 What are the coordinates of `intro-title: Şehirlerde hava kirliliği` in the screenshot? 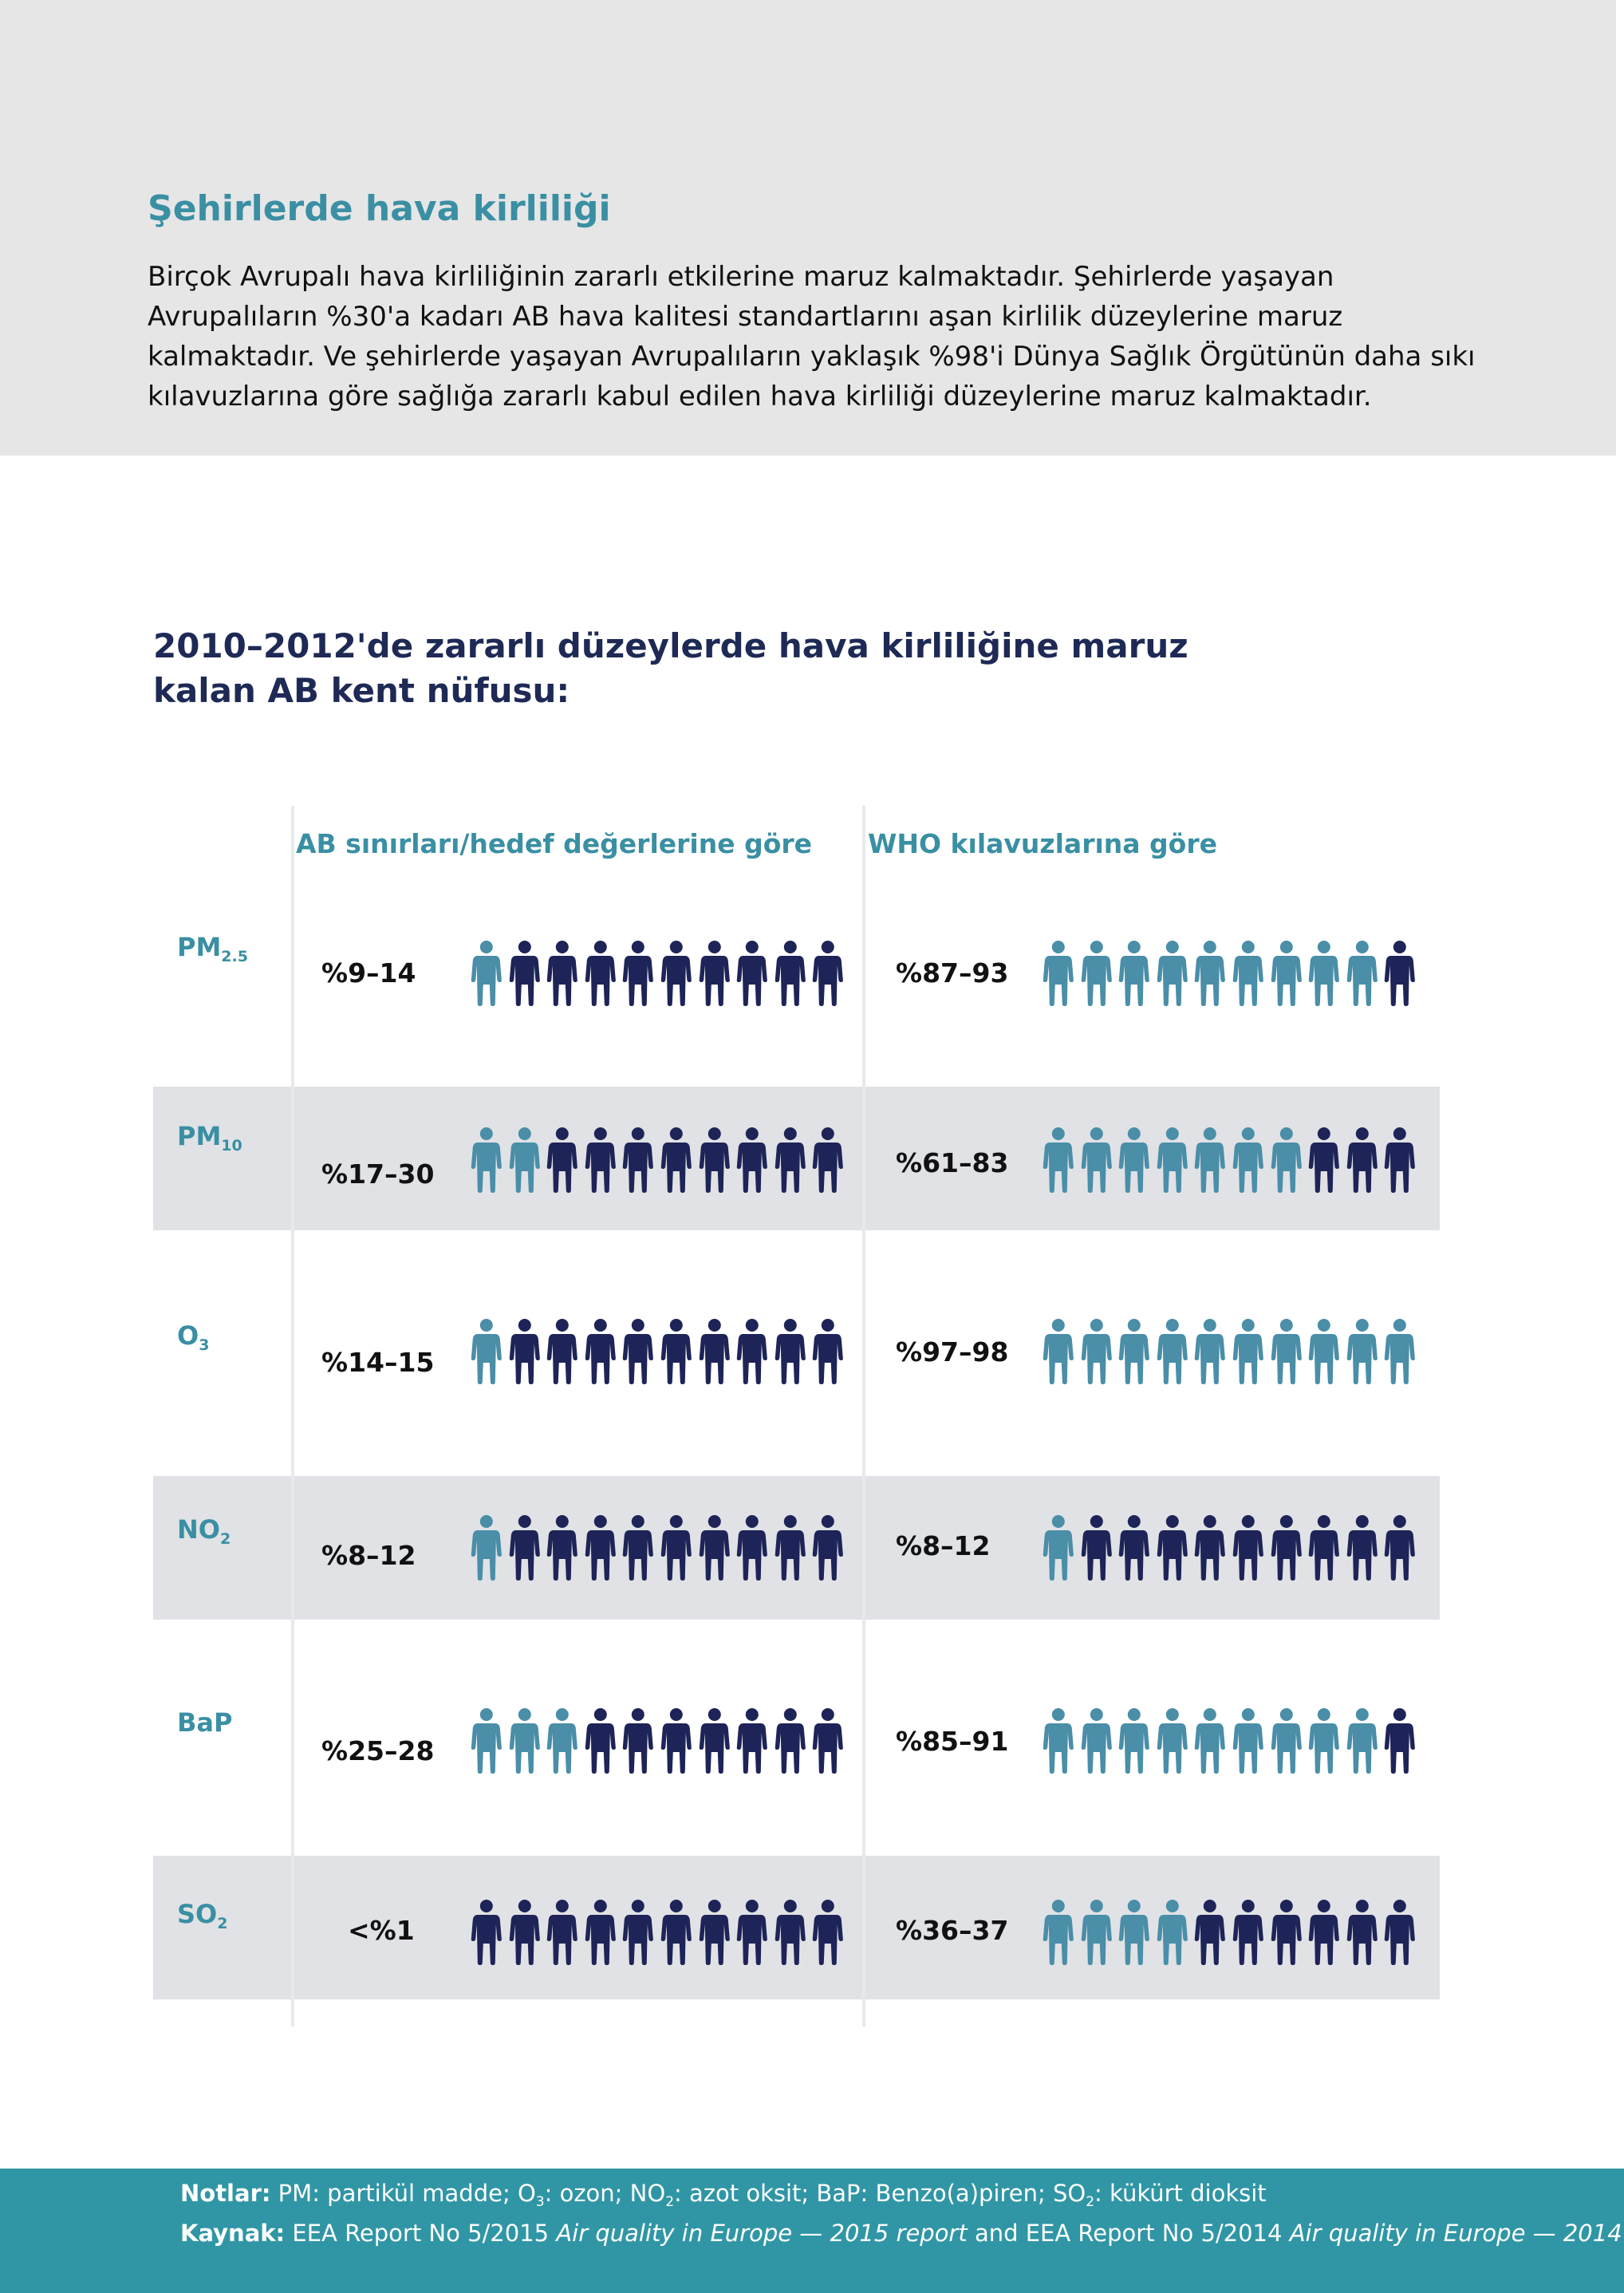 It's located at (380, 208).